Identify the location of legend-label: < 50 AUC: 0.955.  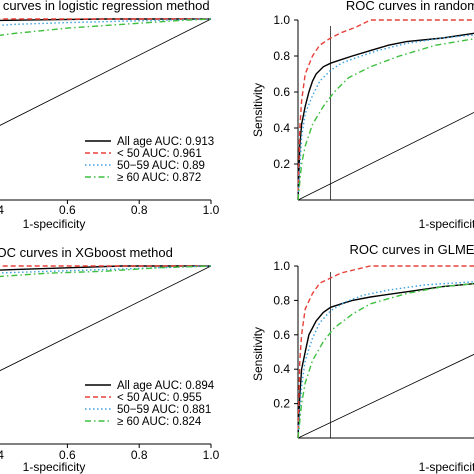
(159, 398).